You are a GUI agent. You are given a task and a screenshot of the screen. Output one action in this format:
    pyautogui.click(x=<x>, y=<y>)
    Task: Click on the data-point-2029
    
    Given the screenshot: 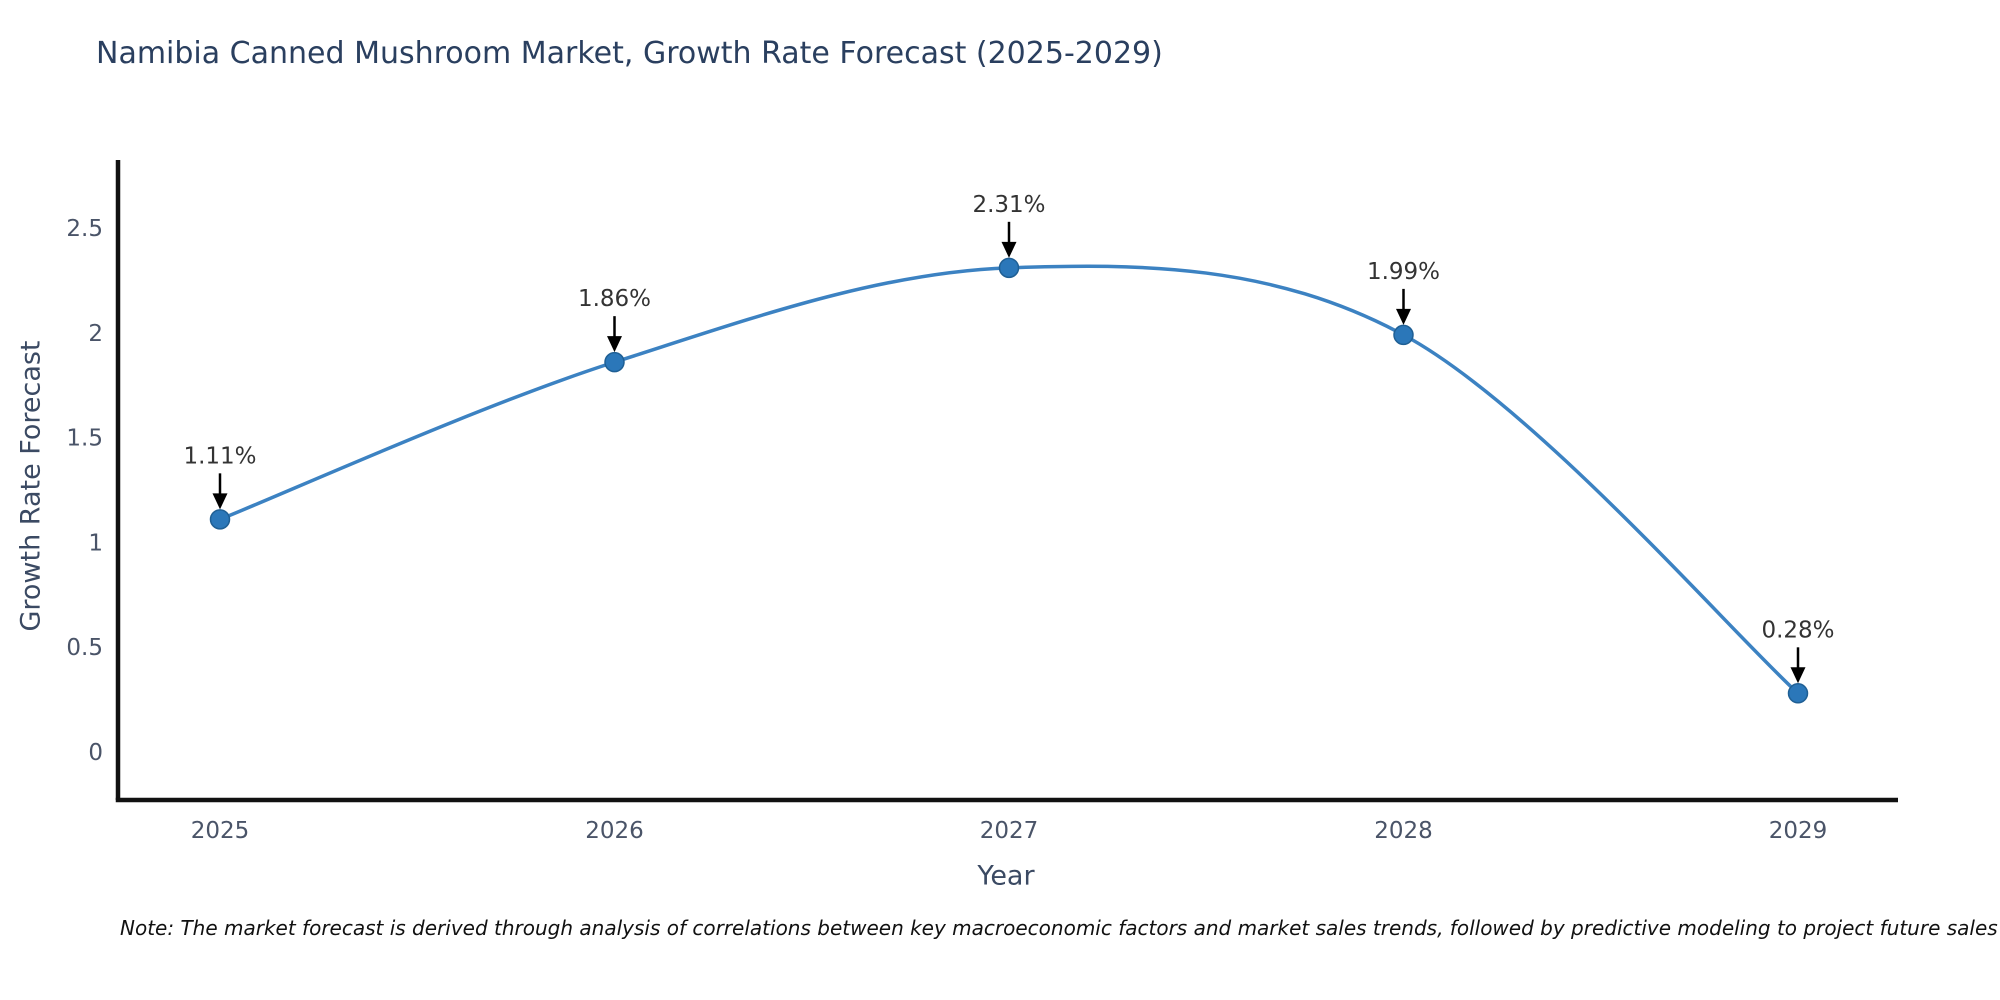 What is the action you would take?
    pyautogui.click(x=1798, y=693)
    